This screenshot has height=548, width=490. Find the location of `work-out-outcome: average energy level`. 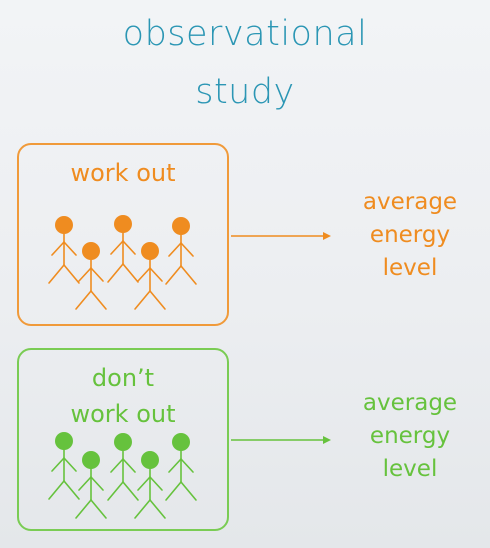

work-out-outcome: average energy level is located at coordinates (410, 235).